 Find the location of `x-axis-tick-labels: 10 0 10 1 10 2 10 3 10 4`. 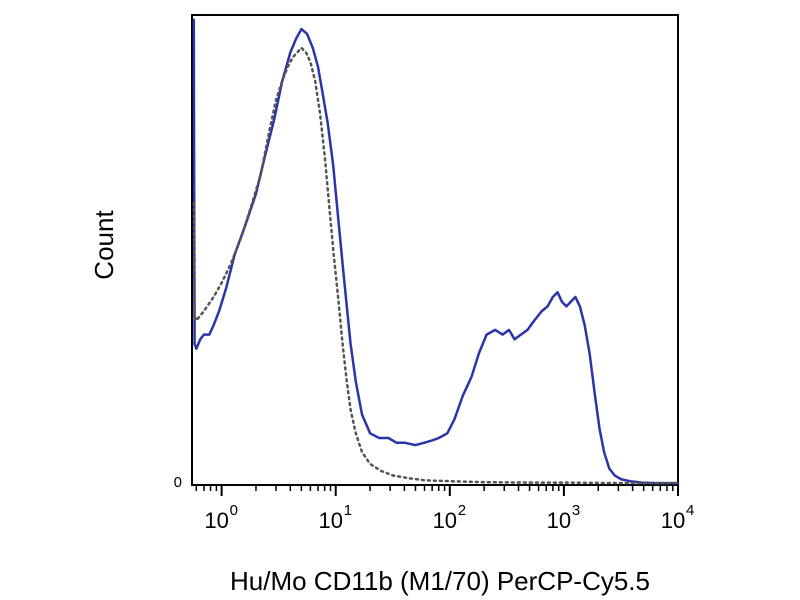

x-axis-tick-labels: 10 0 10 1 10 2 10 3 10 4 is located at coordinates (449, 517).